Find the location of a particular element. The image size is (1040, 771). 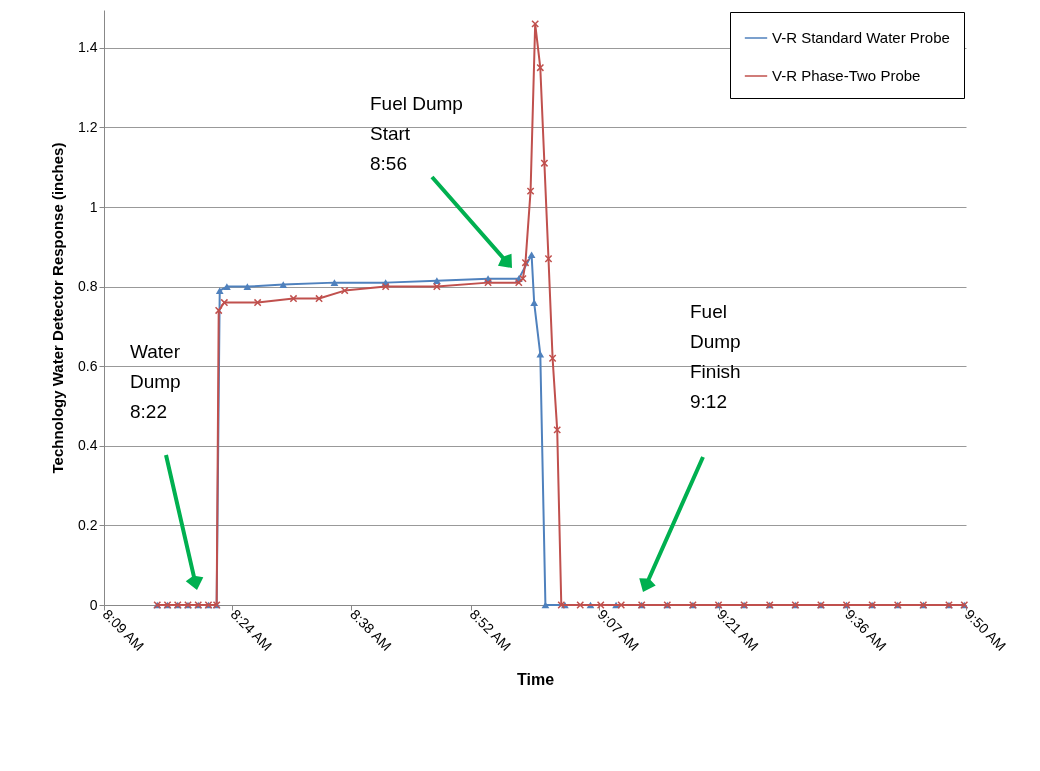

y-tick-label: 1.2 is located at coordinates (88, 126).